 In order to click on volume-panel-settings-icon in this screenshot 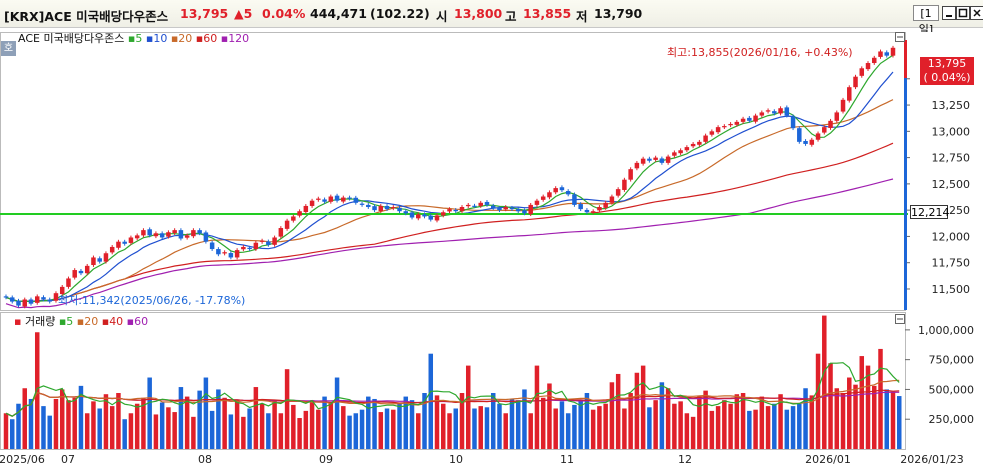, I will do `click(900, 319)`.